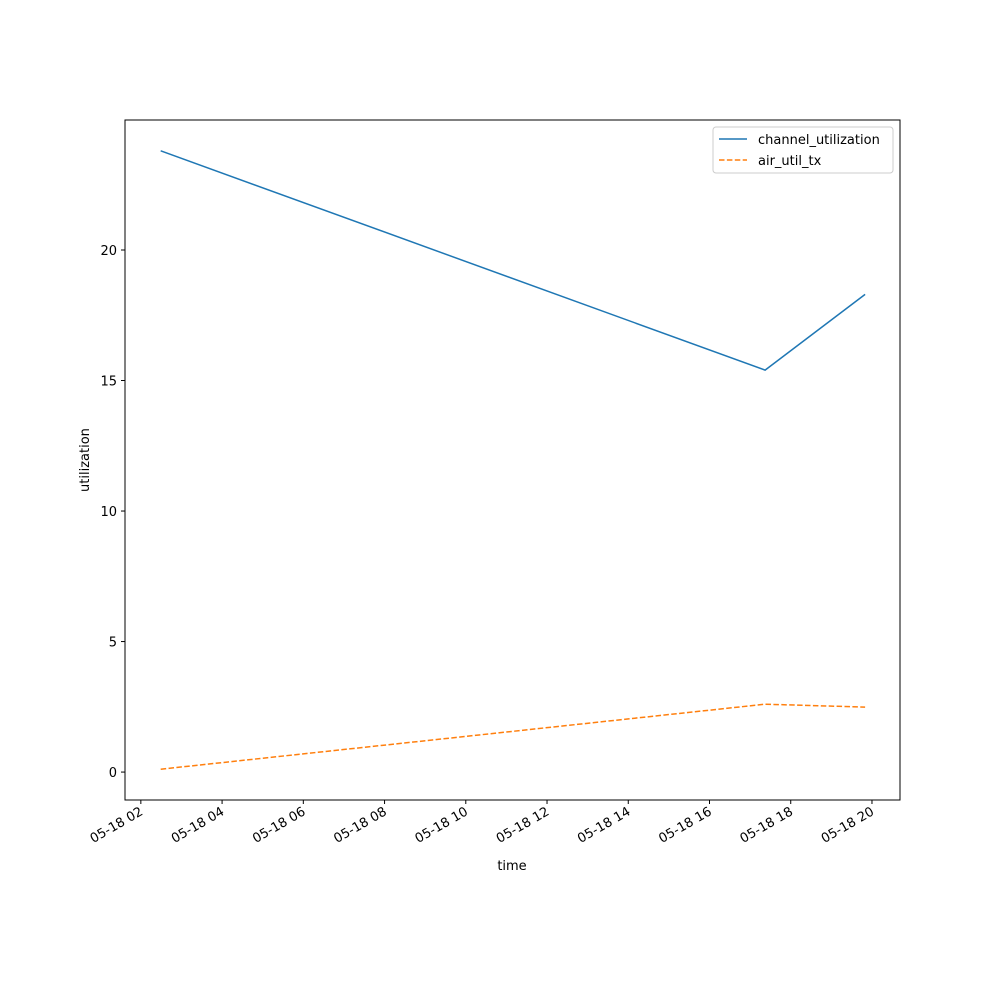 The image size is (1000, 1005). Describe the element at coordinates (790, 161) in the screenshot. I see `legend-label-air-util-tx: air_util_tx` at that location.